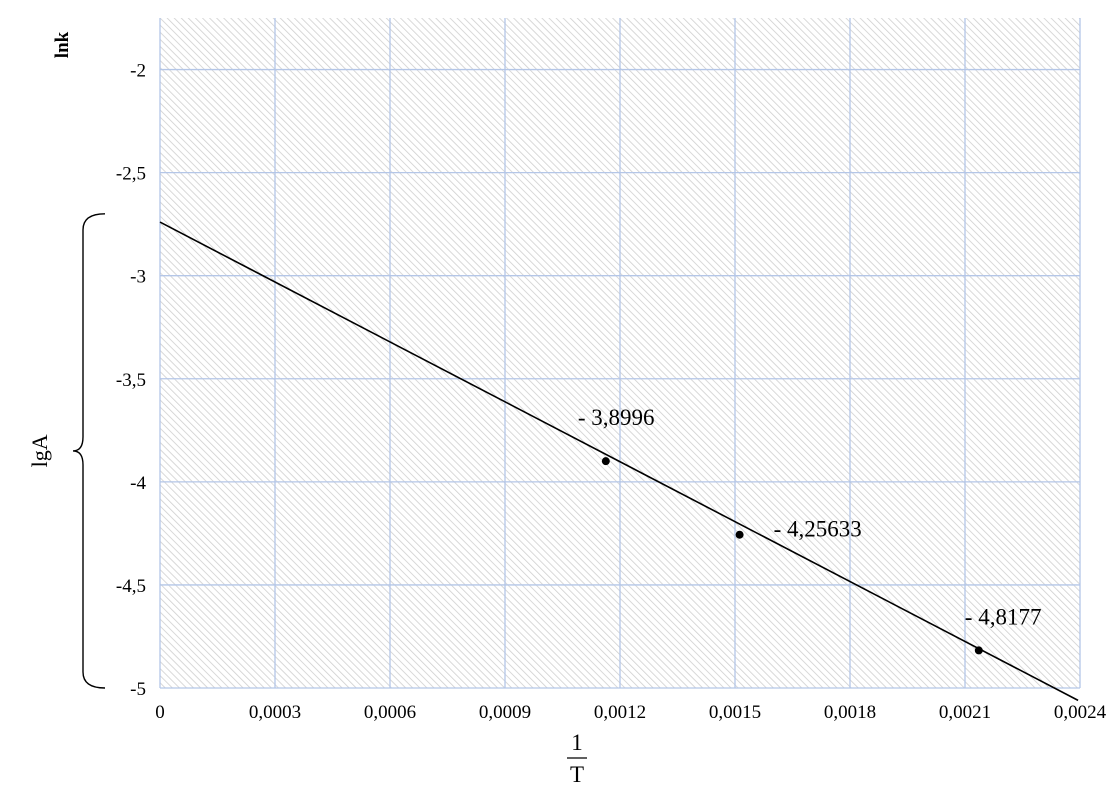 The height and width of the screenshot is (794, 1119). I want to click on lgA-bracket, so click(89, 451).